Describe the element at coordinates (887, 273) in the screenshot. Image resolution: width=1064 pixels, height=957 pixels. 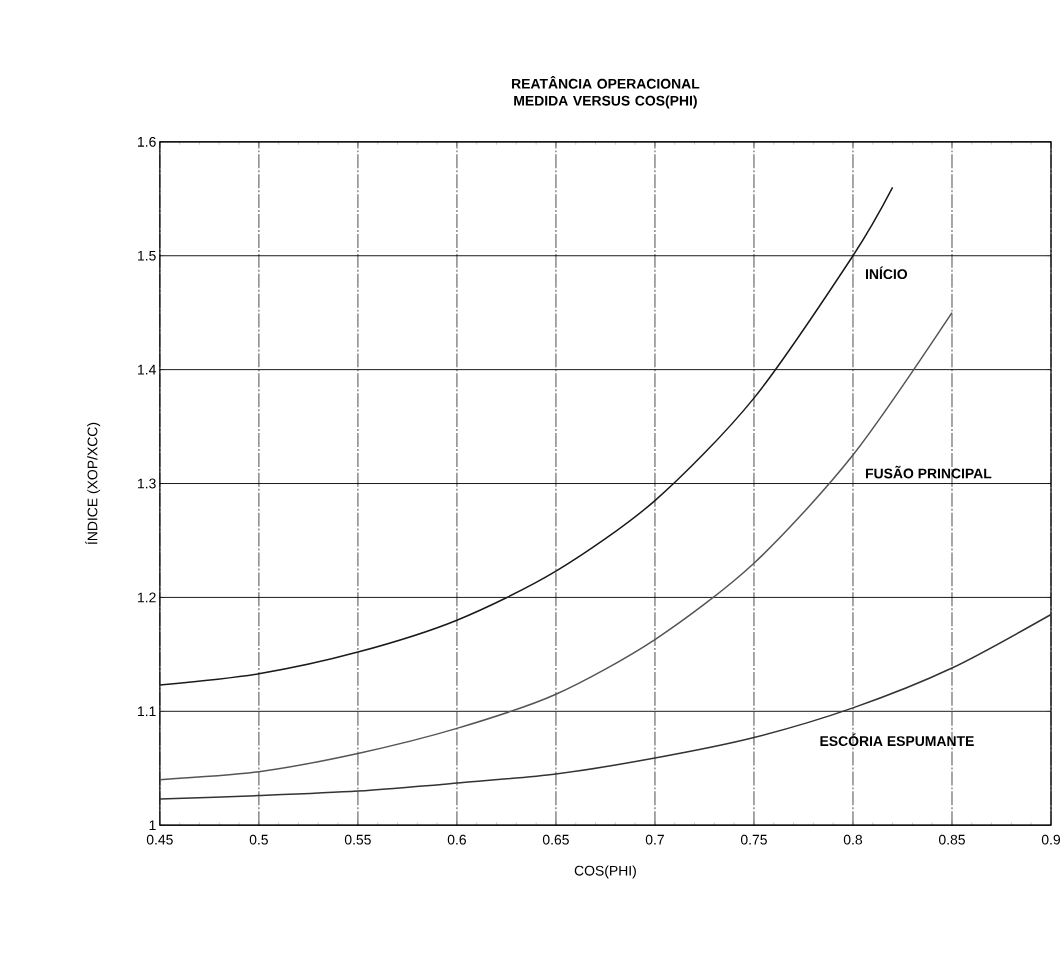
I see `series-label: INÍCIO` at that location.